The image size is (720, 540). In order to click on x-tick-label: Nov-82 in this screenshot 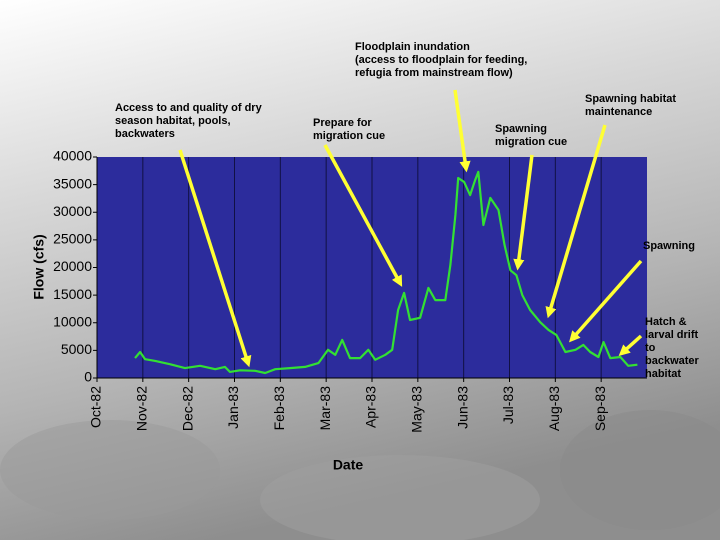, I will do `click(142, 408)`.